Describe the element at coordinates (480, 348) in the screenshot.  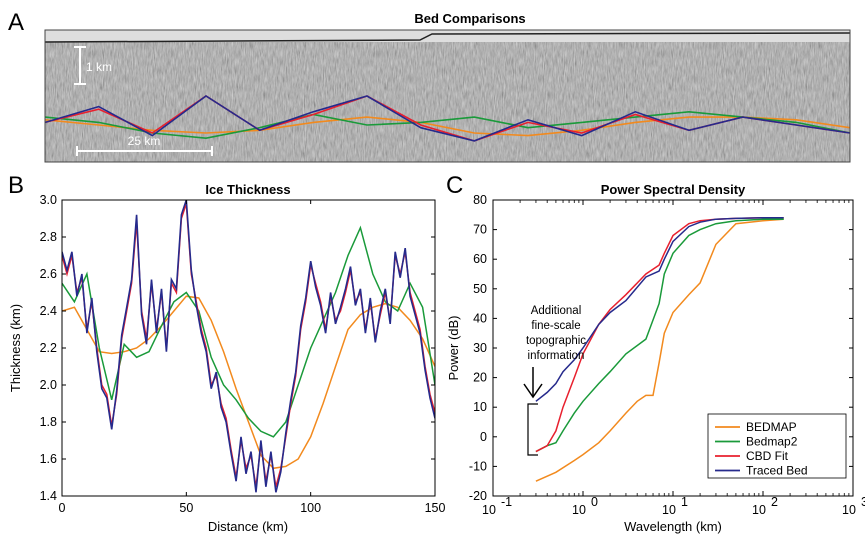
I see `panel-c-y-tick-label: 30` at that location.